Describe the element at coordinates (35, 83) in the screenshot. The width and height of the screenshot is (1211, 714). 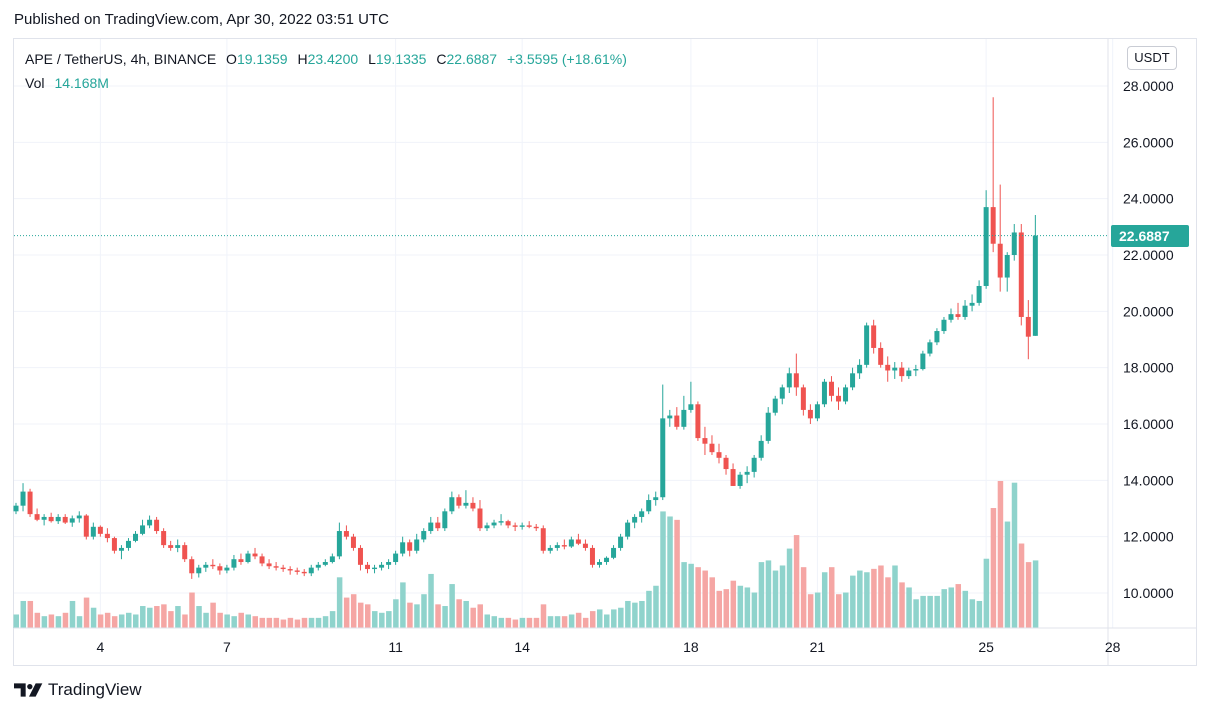
I see `volume-label: Vol` at that location.